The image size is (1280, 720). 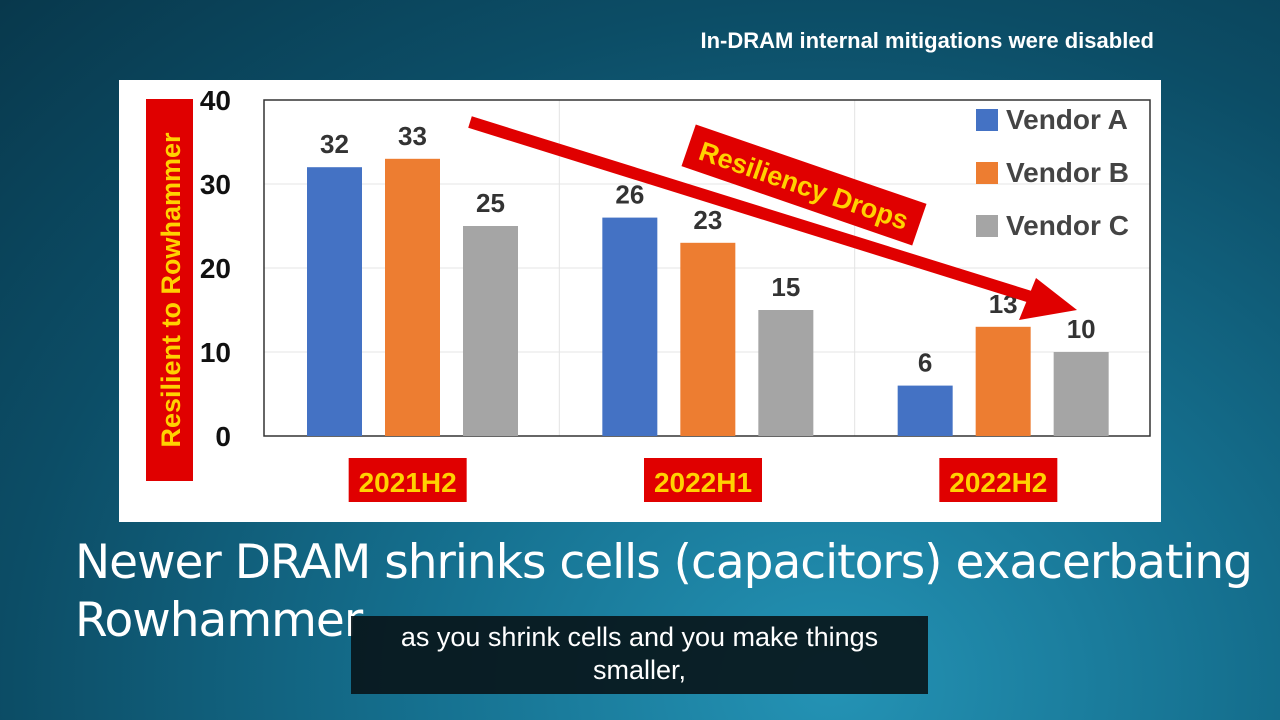 What do you see at coordinates (707, 220) in the screenshot?
I see `data-label: 23` at bounding box center [707, 220].